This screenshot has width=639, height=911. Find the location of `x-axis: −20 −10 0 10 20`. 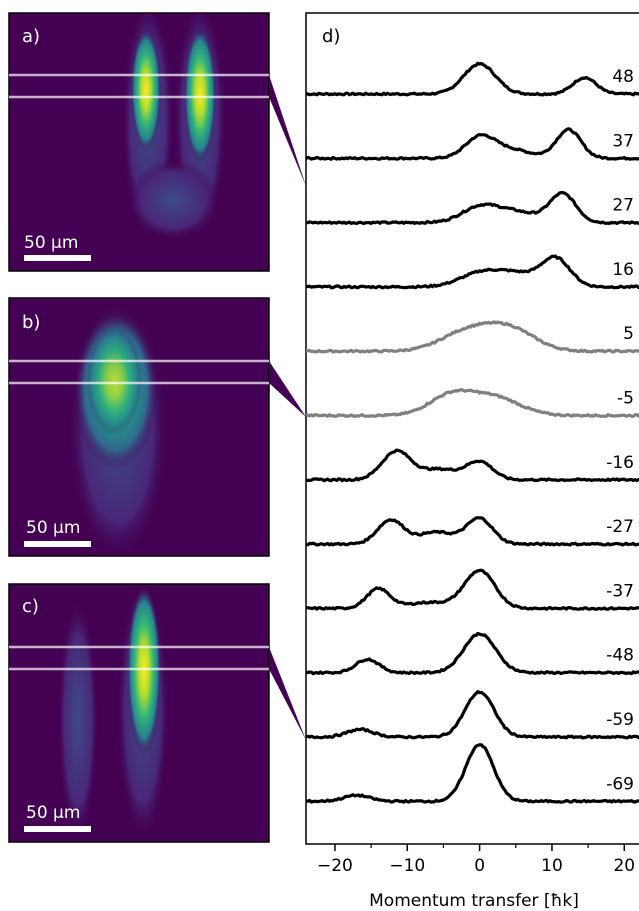

x-axis: −20 −10 0 10 20 is located at coordinates (476, 860).